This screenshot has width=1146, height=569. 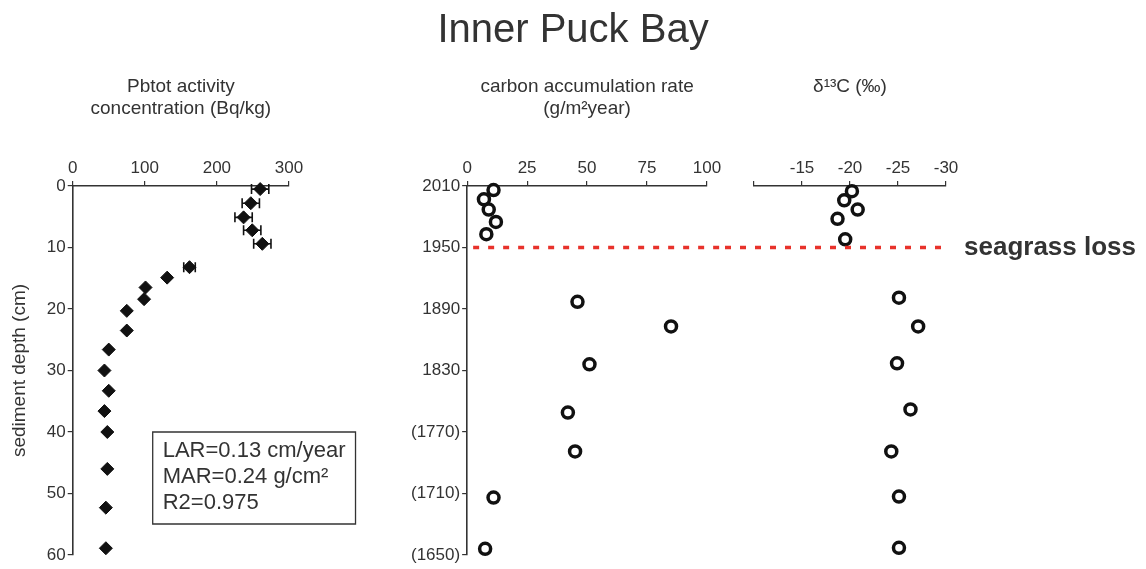 I want to click on x-tick-label: -15, so click(x=802, y=168).